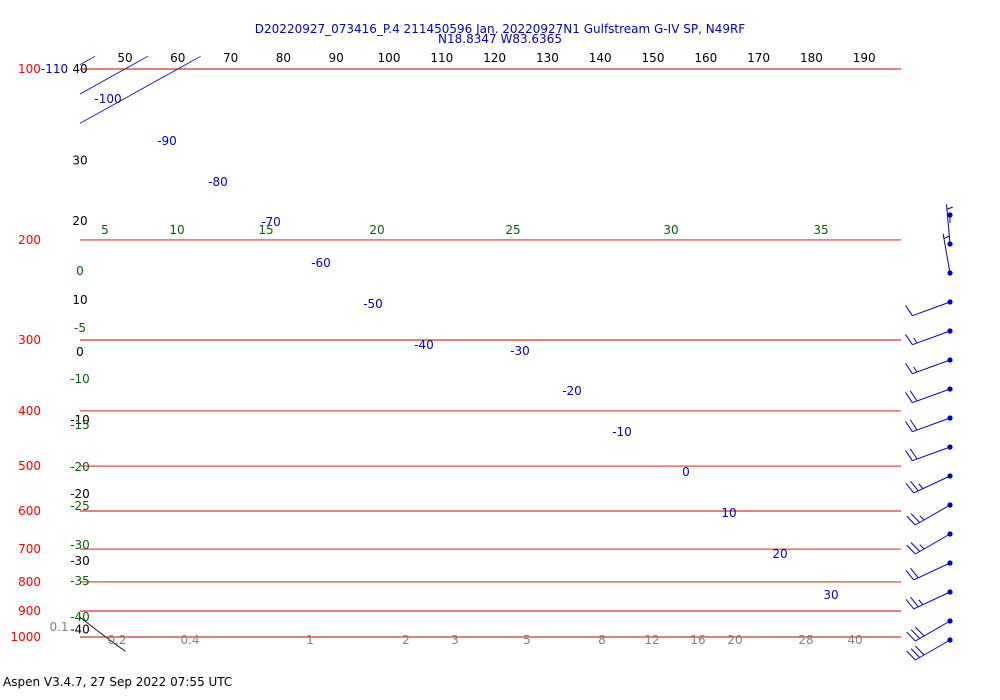 The height and width of the screenshot is (700, 1000). Describe the element at coordinates (80, 425) in the screenshot. I see `moist-adiabat-left-label: -15` at that location.